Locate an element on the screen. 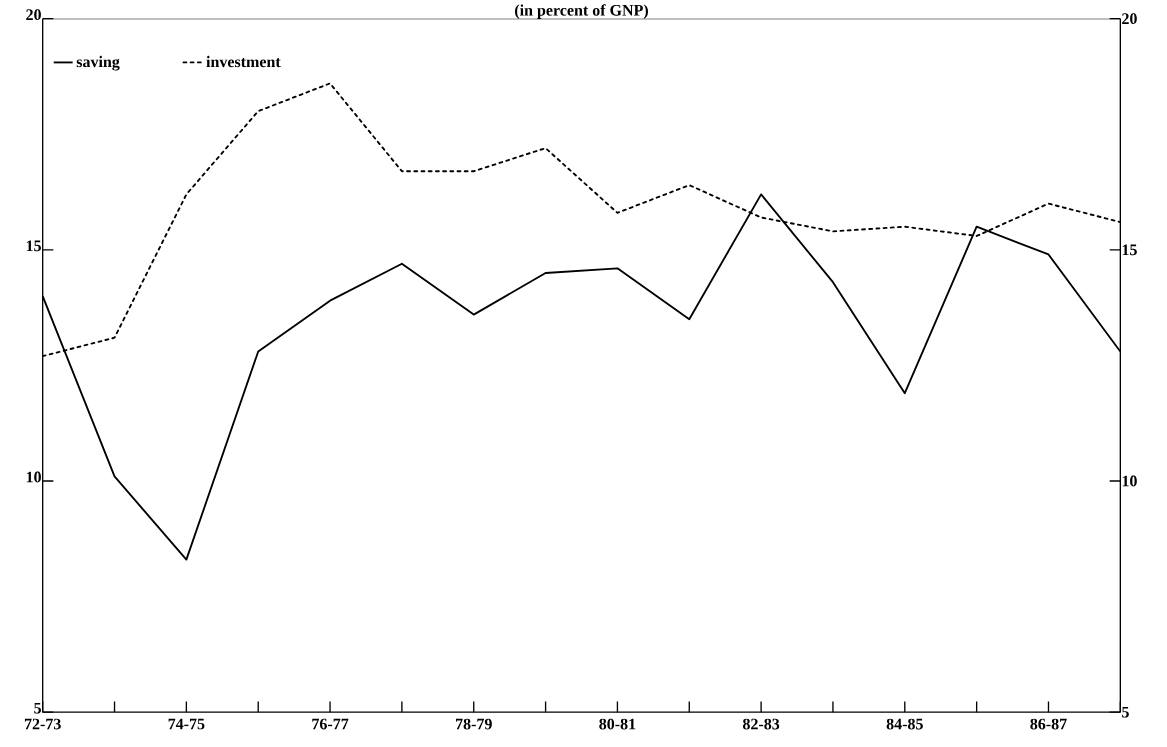  x-tick-label: 76-77 is located at coordinates (330, 724).